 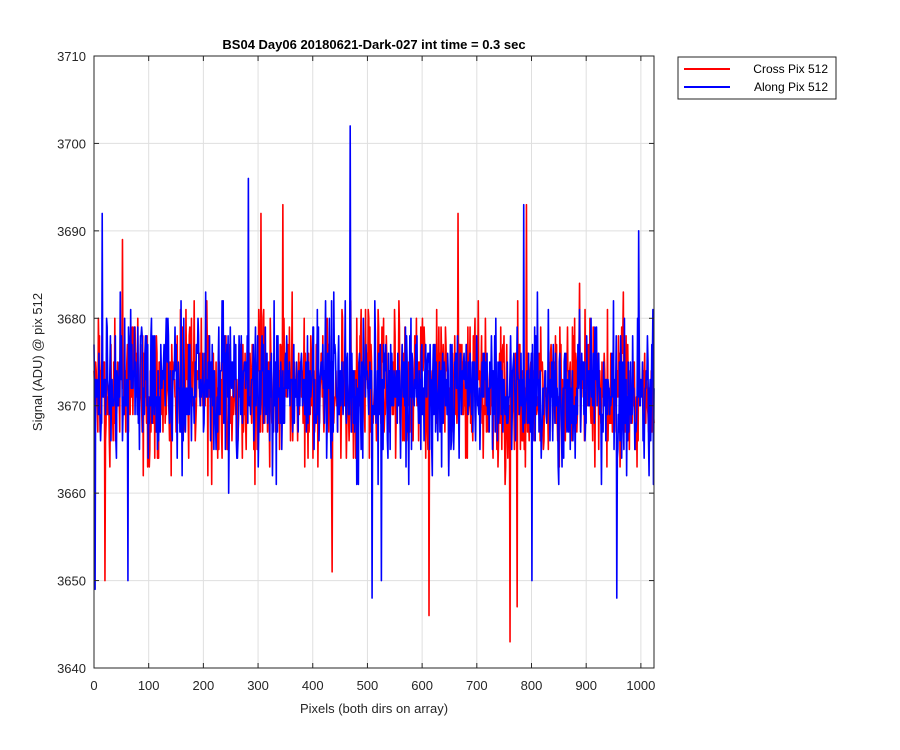 What do you see at coordinates (532, 685) in the screenshot?
I see `x-tick-label: 800` at bounding box center [532, 685].